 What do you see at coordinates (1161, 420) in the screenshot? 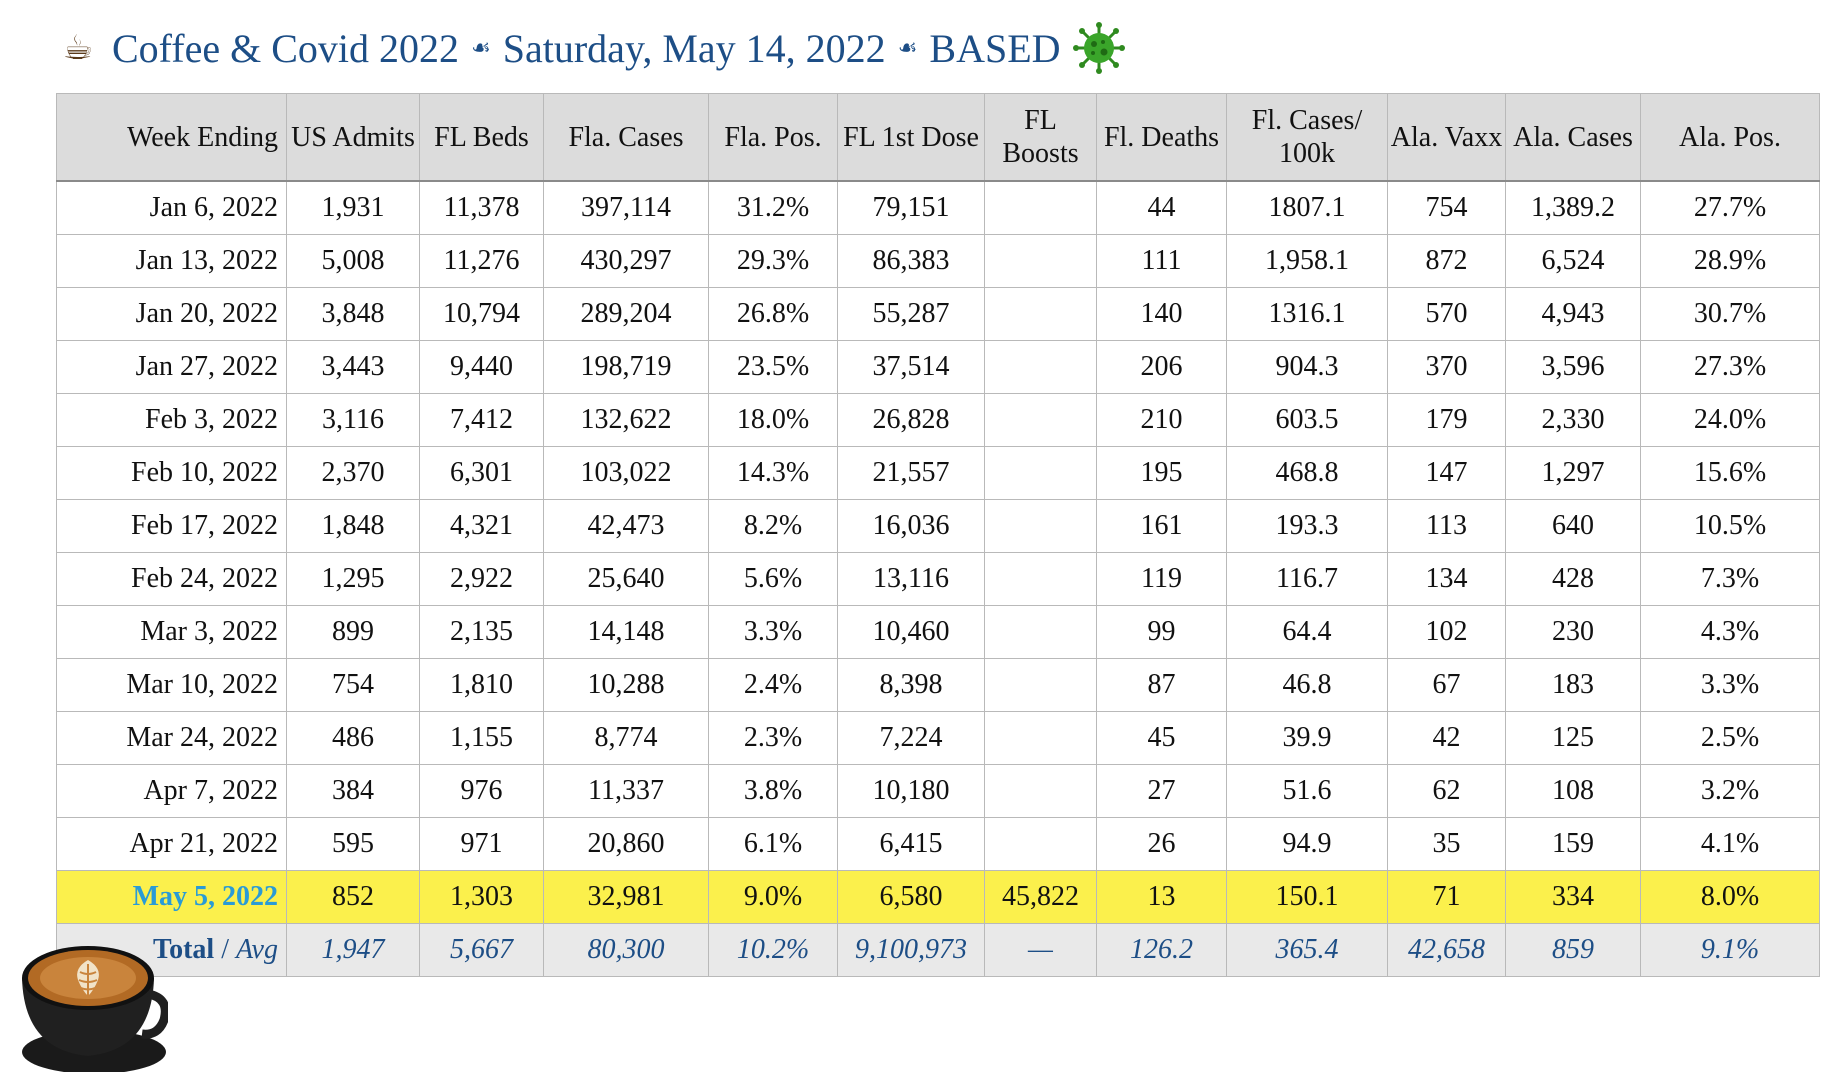
I see `table-cell: 210` at bounding box center [1161, 420].